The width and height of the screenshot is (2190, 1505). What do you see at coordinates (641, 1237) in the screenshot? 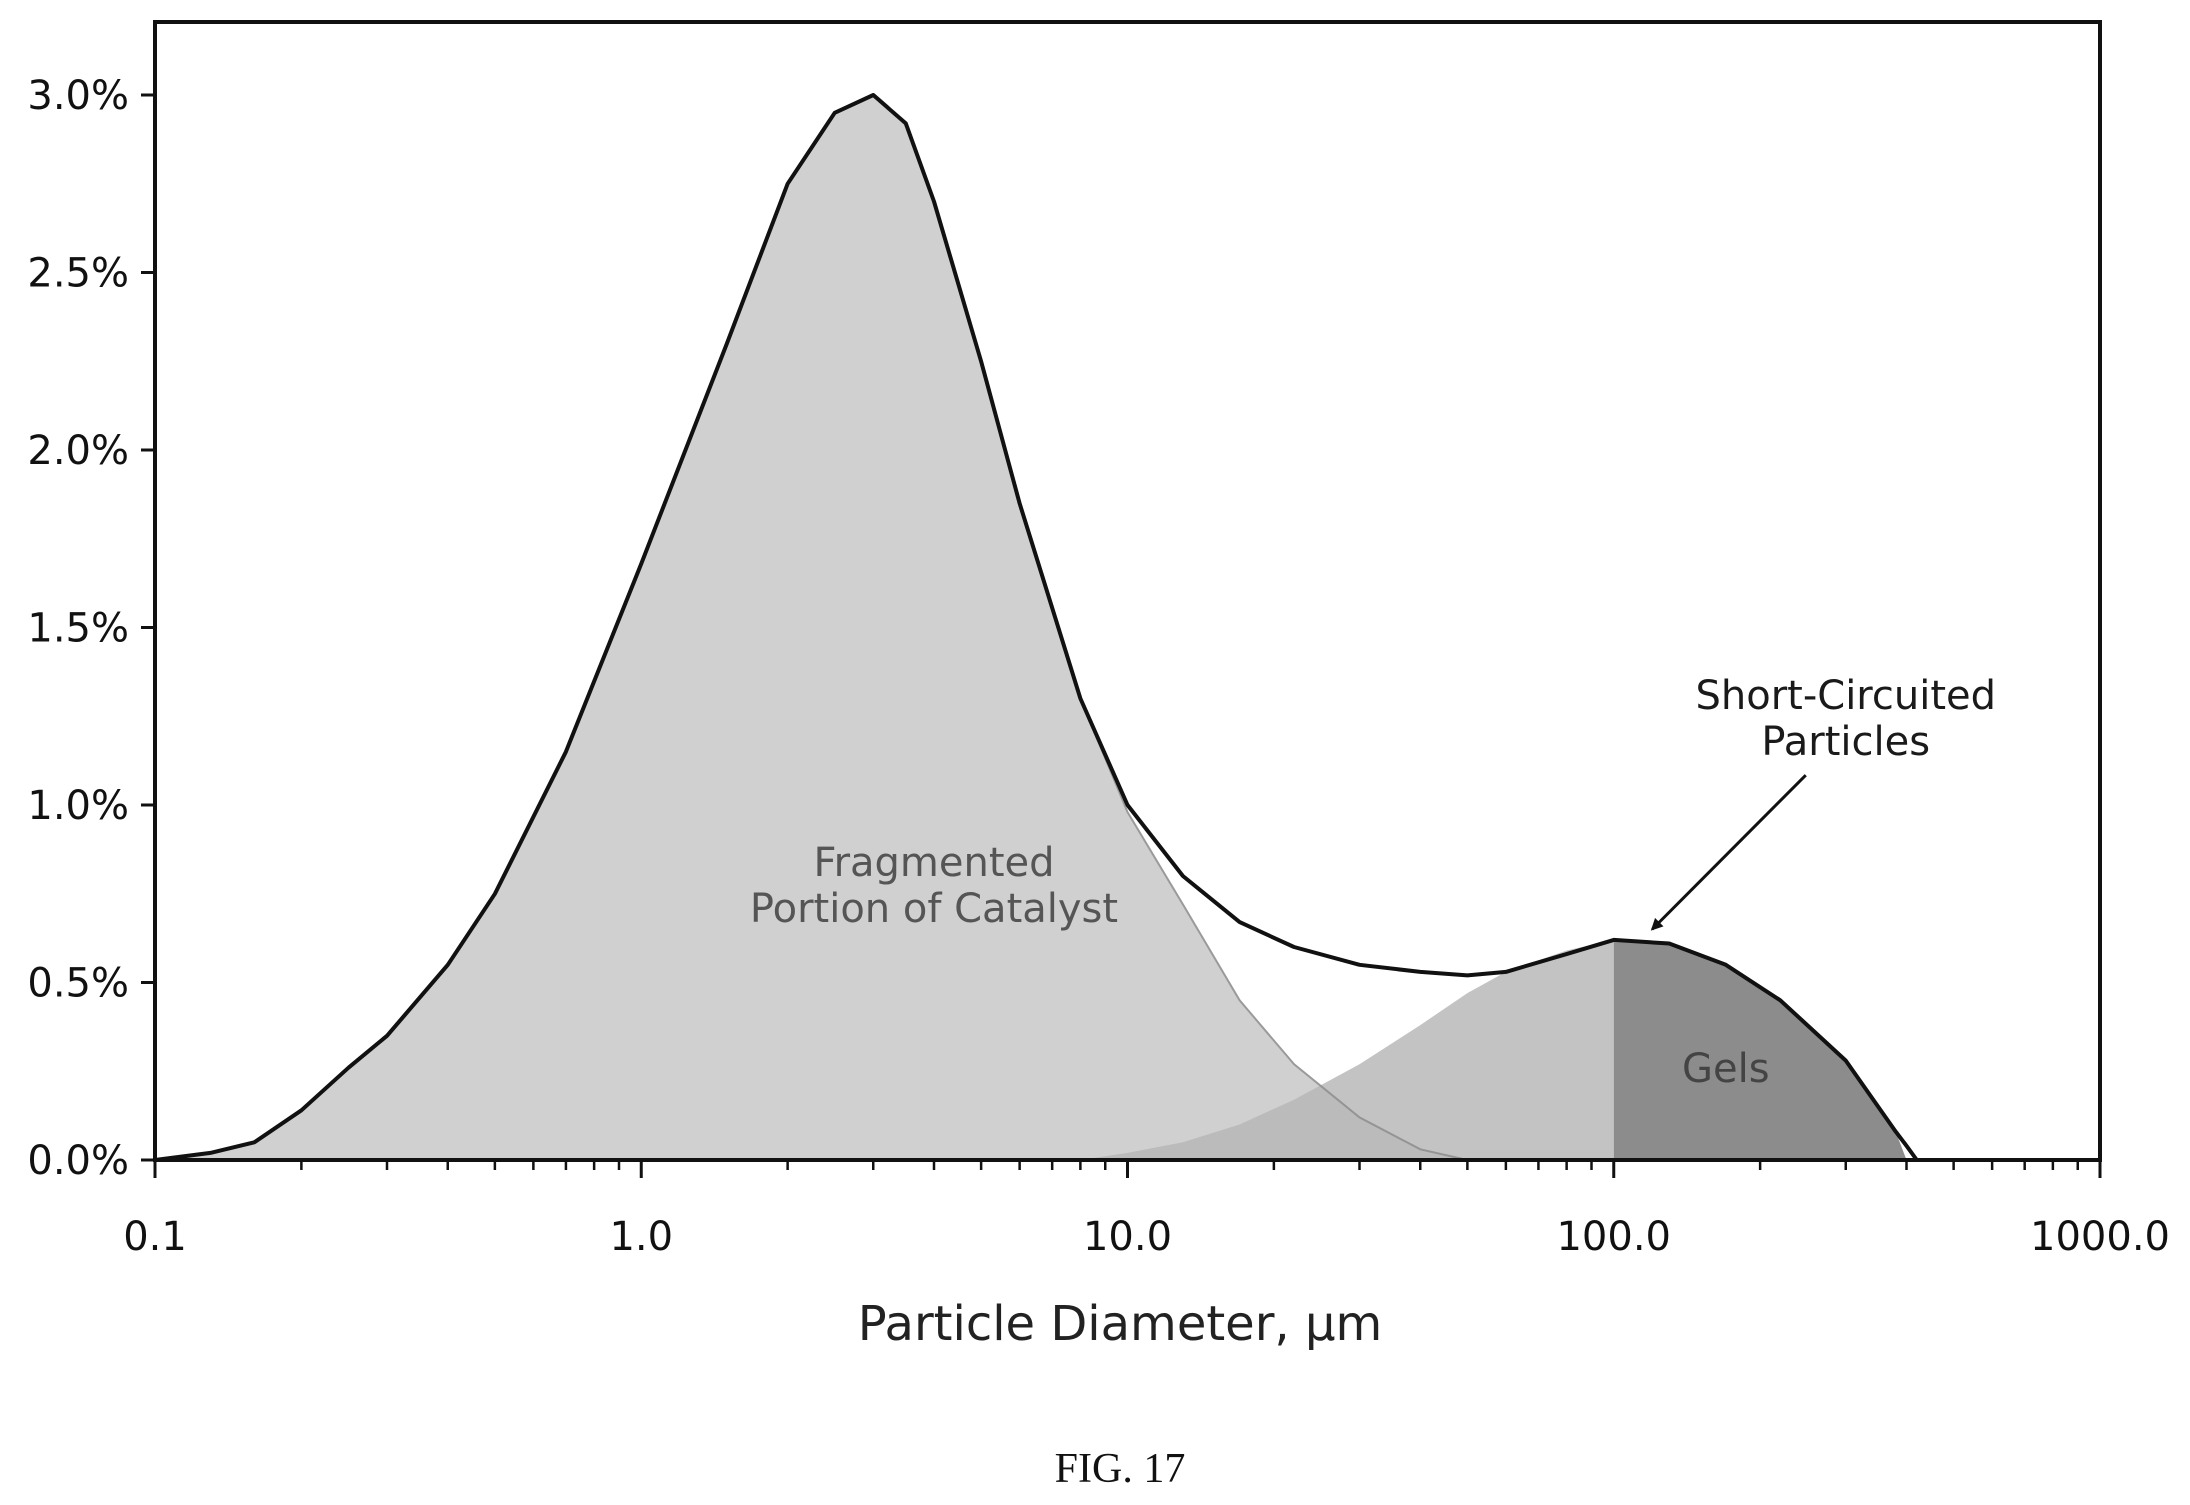
I see `x-tick-label: 1.0` at bounding box center [641, 1237].